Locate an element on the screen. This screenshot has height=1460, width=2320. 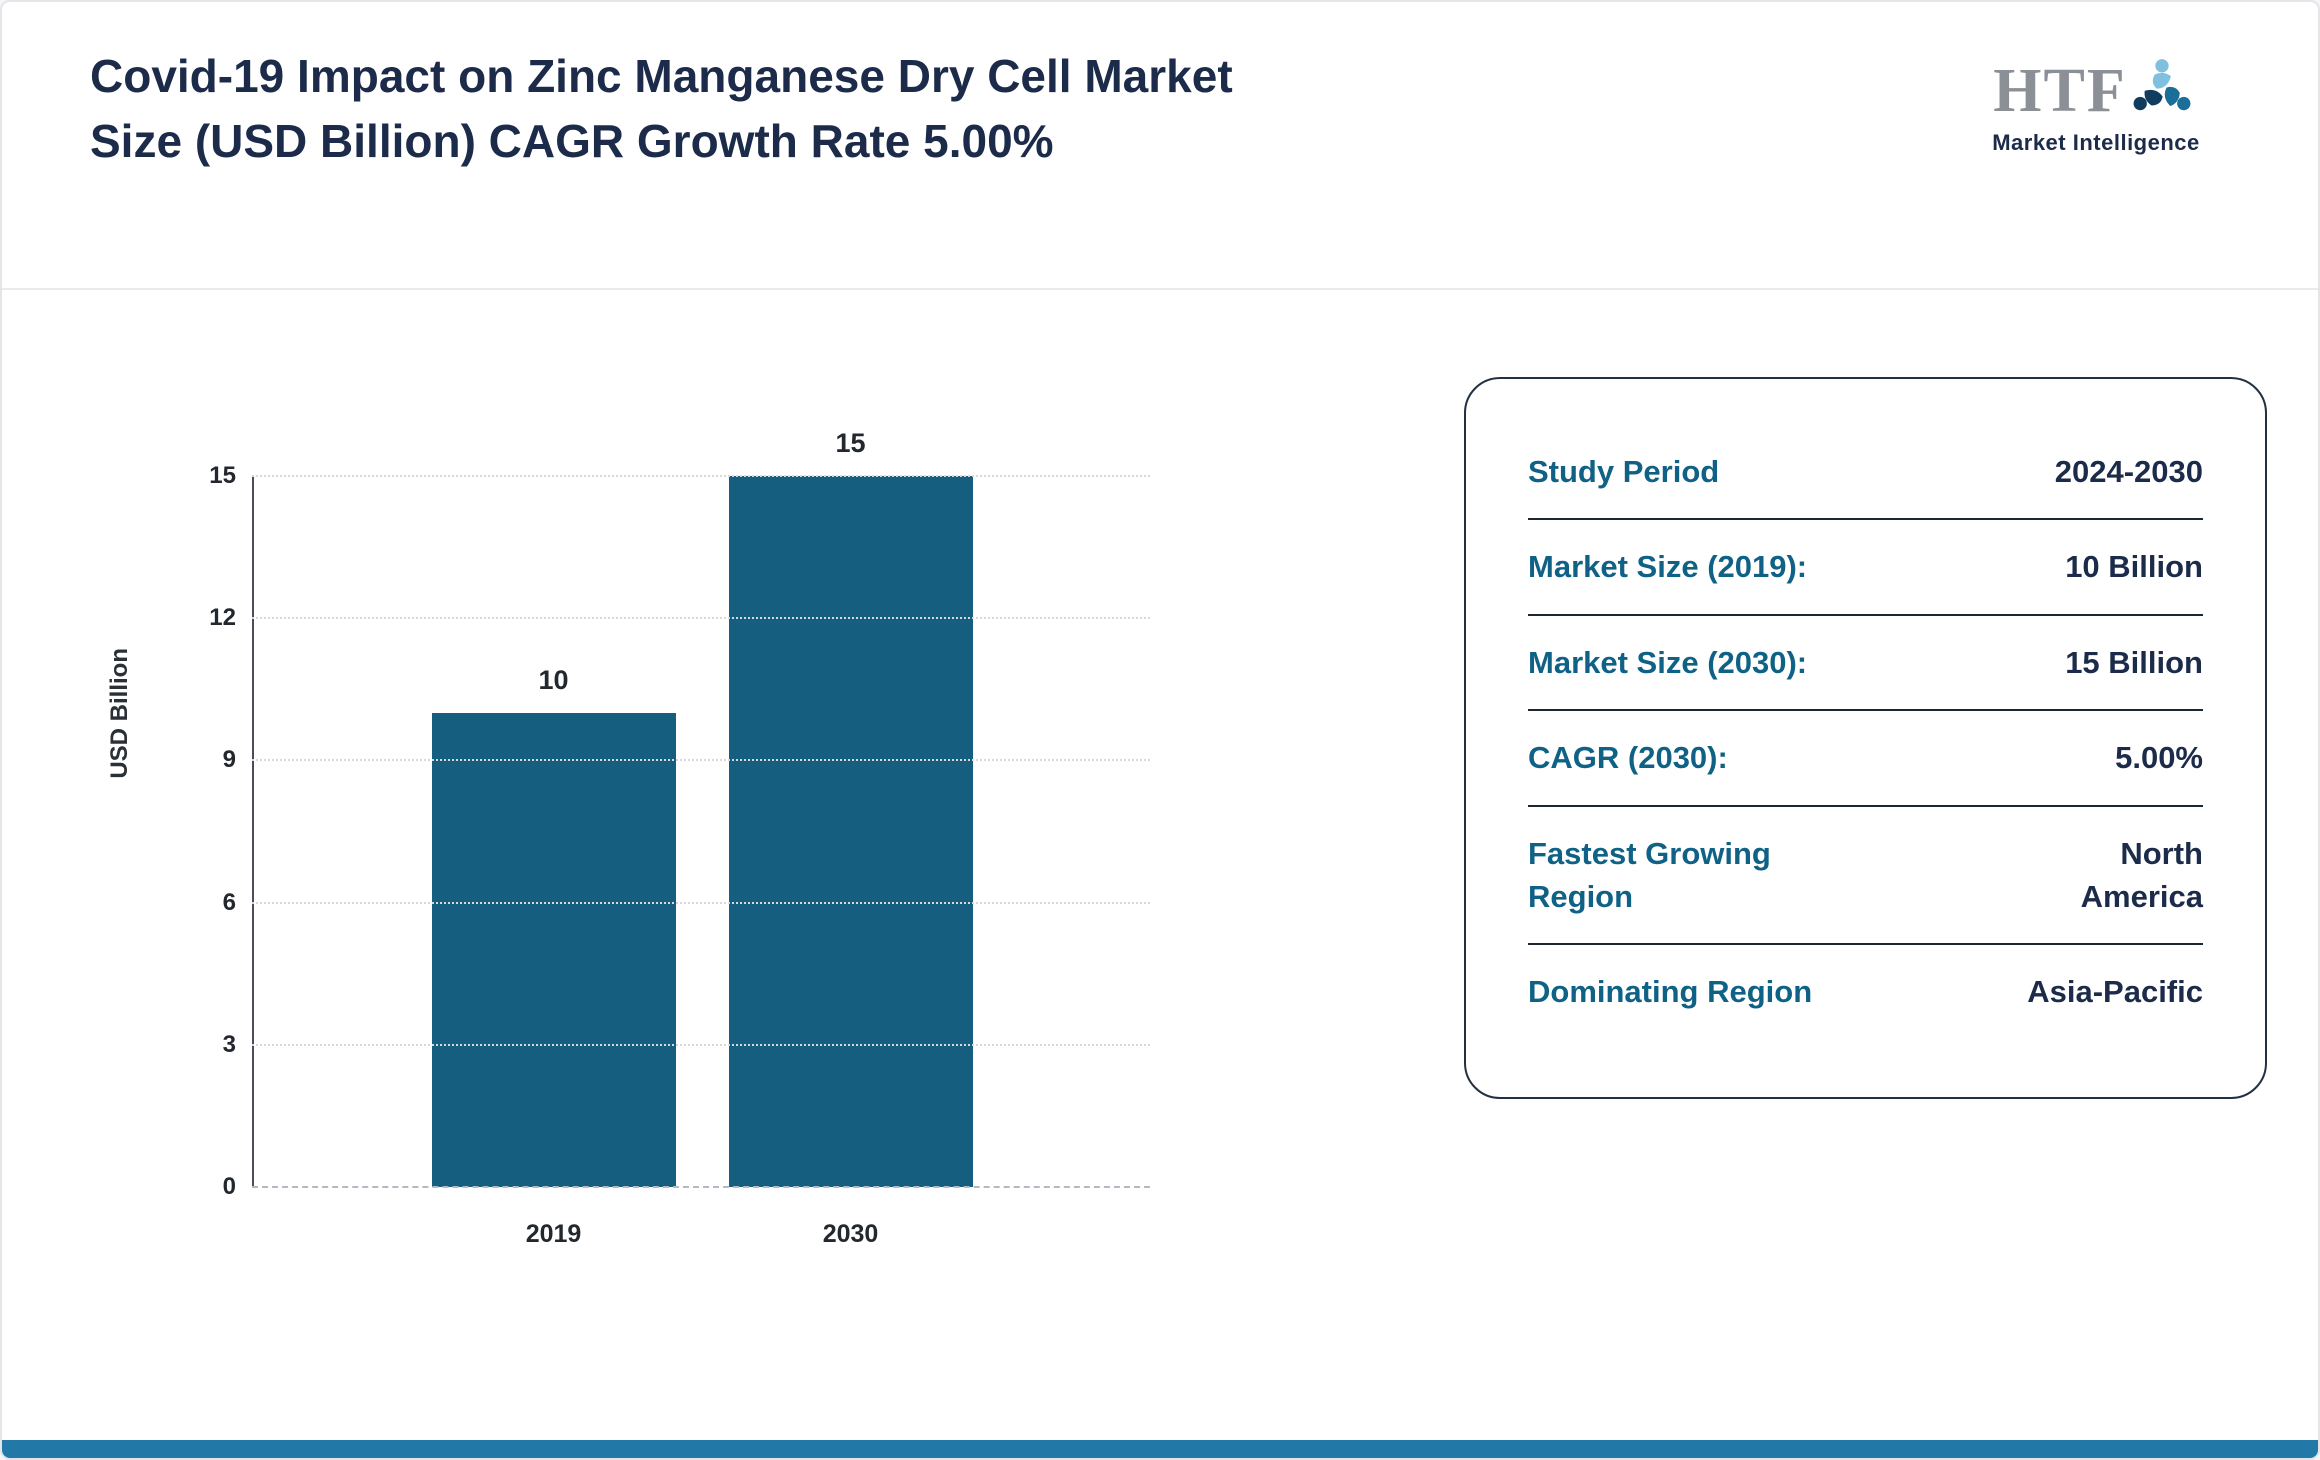
info-row-value: 5.00% is located at coordinates (2159, 758).